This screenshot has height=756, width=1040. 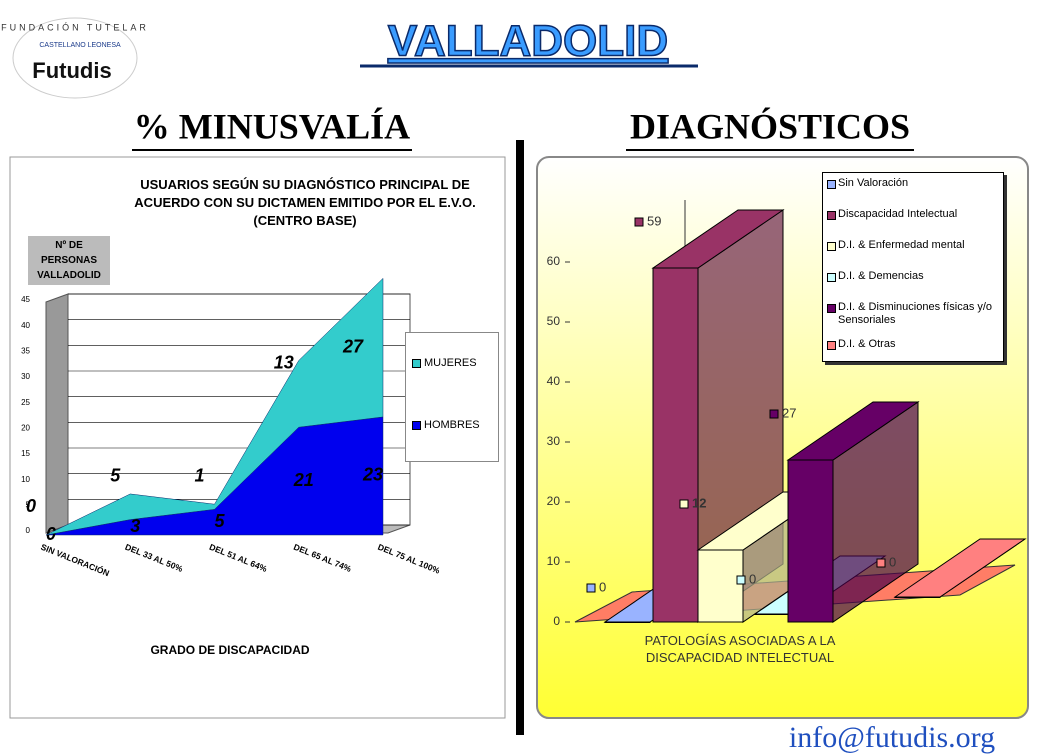 What do you see at coordinates (230, 650) in the screenshot?
I see `x-axis-label: GRADO DE DISCAPACIDAD` at bounding box center [230, 650].